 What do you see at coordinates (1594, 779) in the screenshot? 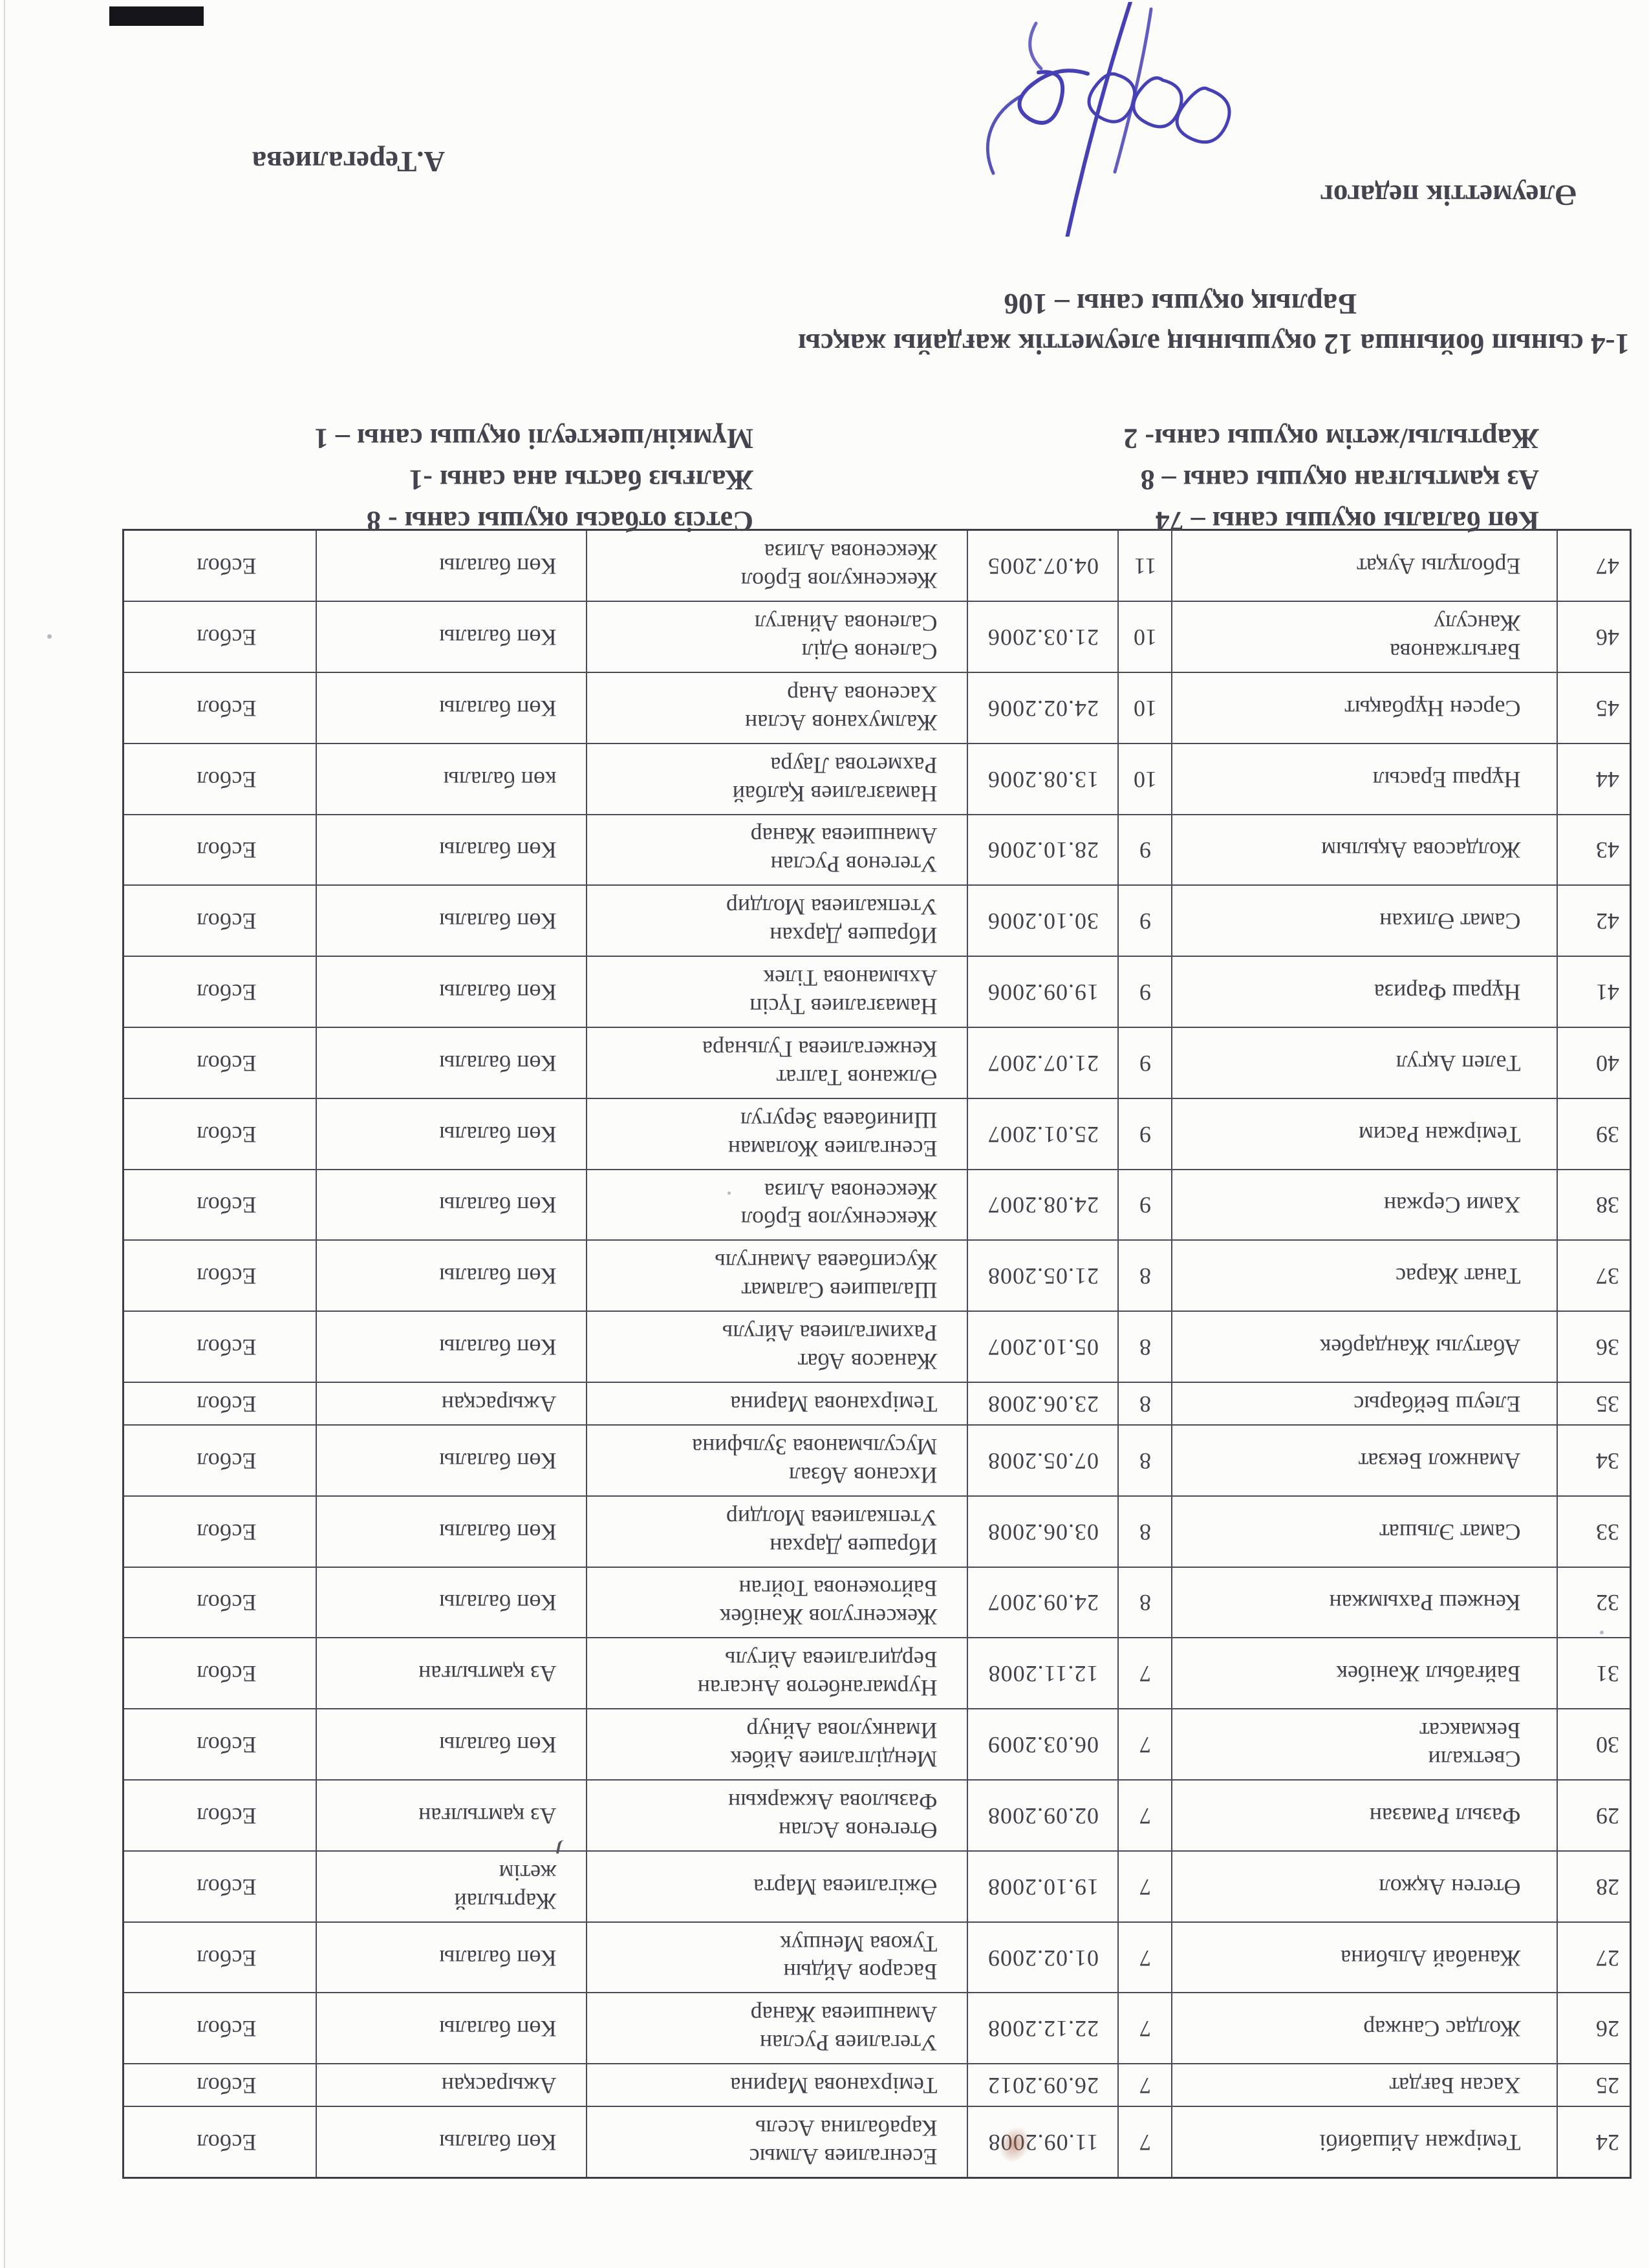
I see `row-number-cell: 44` at bounding box center [1594, 779].